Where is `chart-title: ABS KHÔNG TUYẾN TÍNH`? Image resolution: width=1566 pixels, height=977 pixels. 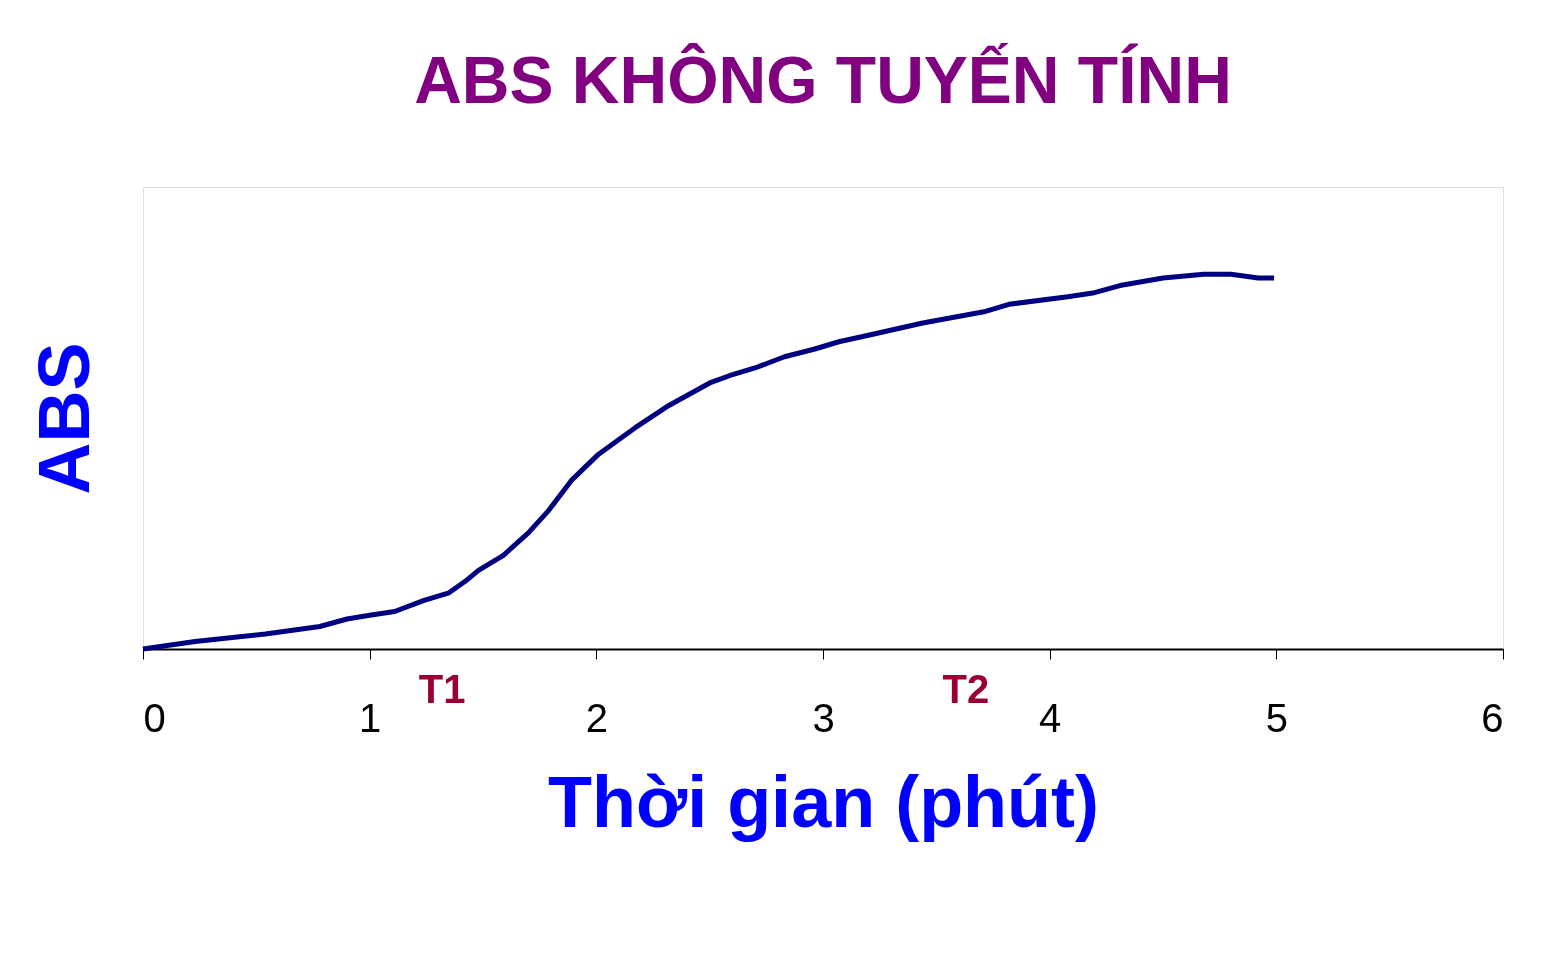 chart-title: ABS KHÔNG TUYẾN TÍNH is located at coordinates (823, 80).